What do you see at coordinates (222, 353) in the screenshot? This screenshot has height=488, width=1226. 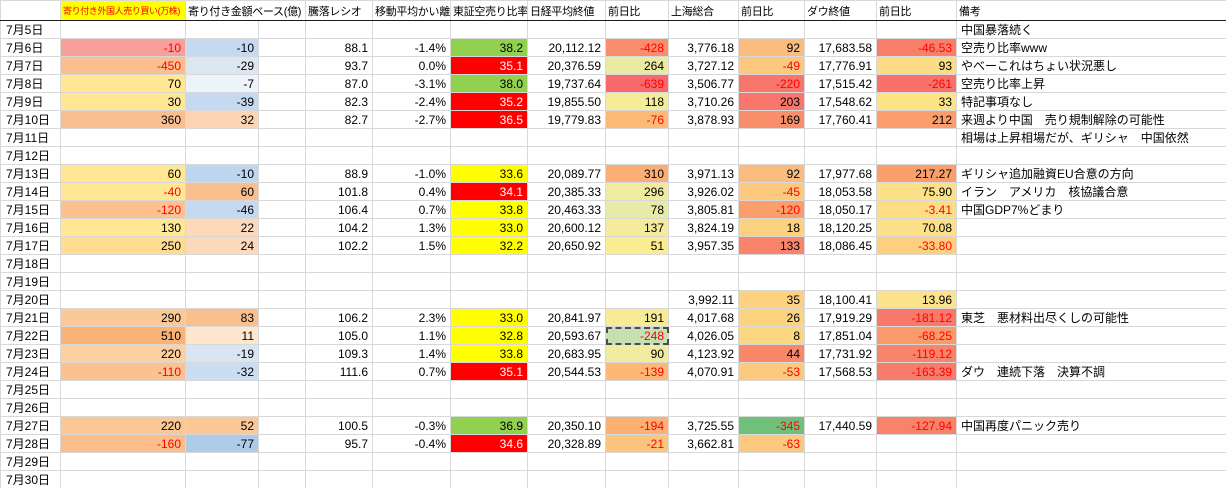 I see `cell: -19` at bounding box center [222, 353].